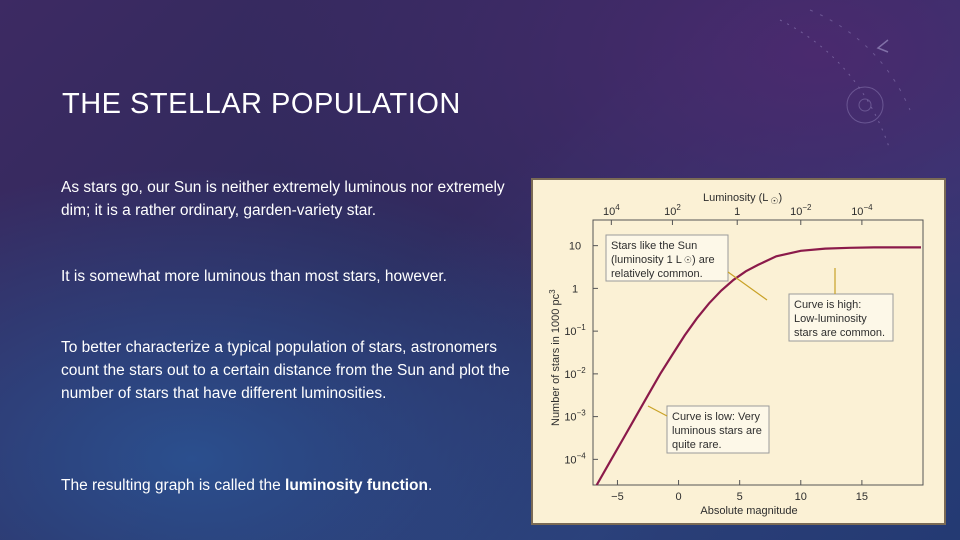 The image size is (960, 540). I want to click on x-tick-label: 5, so click(740, 497).